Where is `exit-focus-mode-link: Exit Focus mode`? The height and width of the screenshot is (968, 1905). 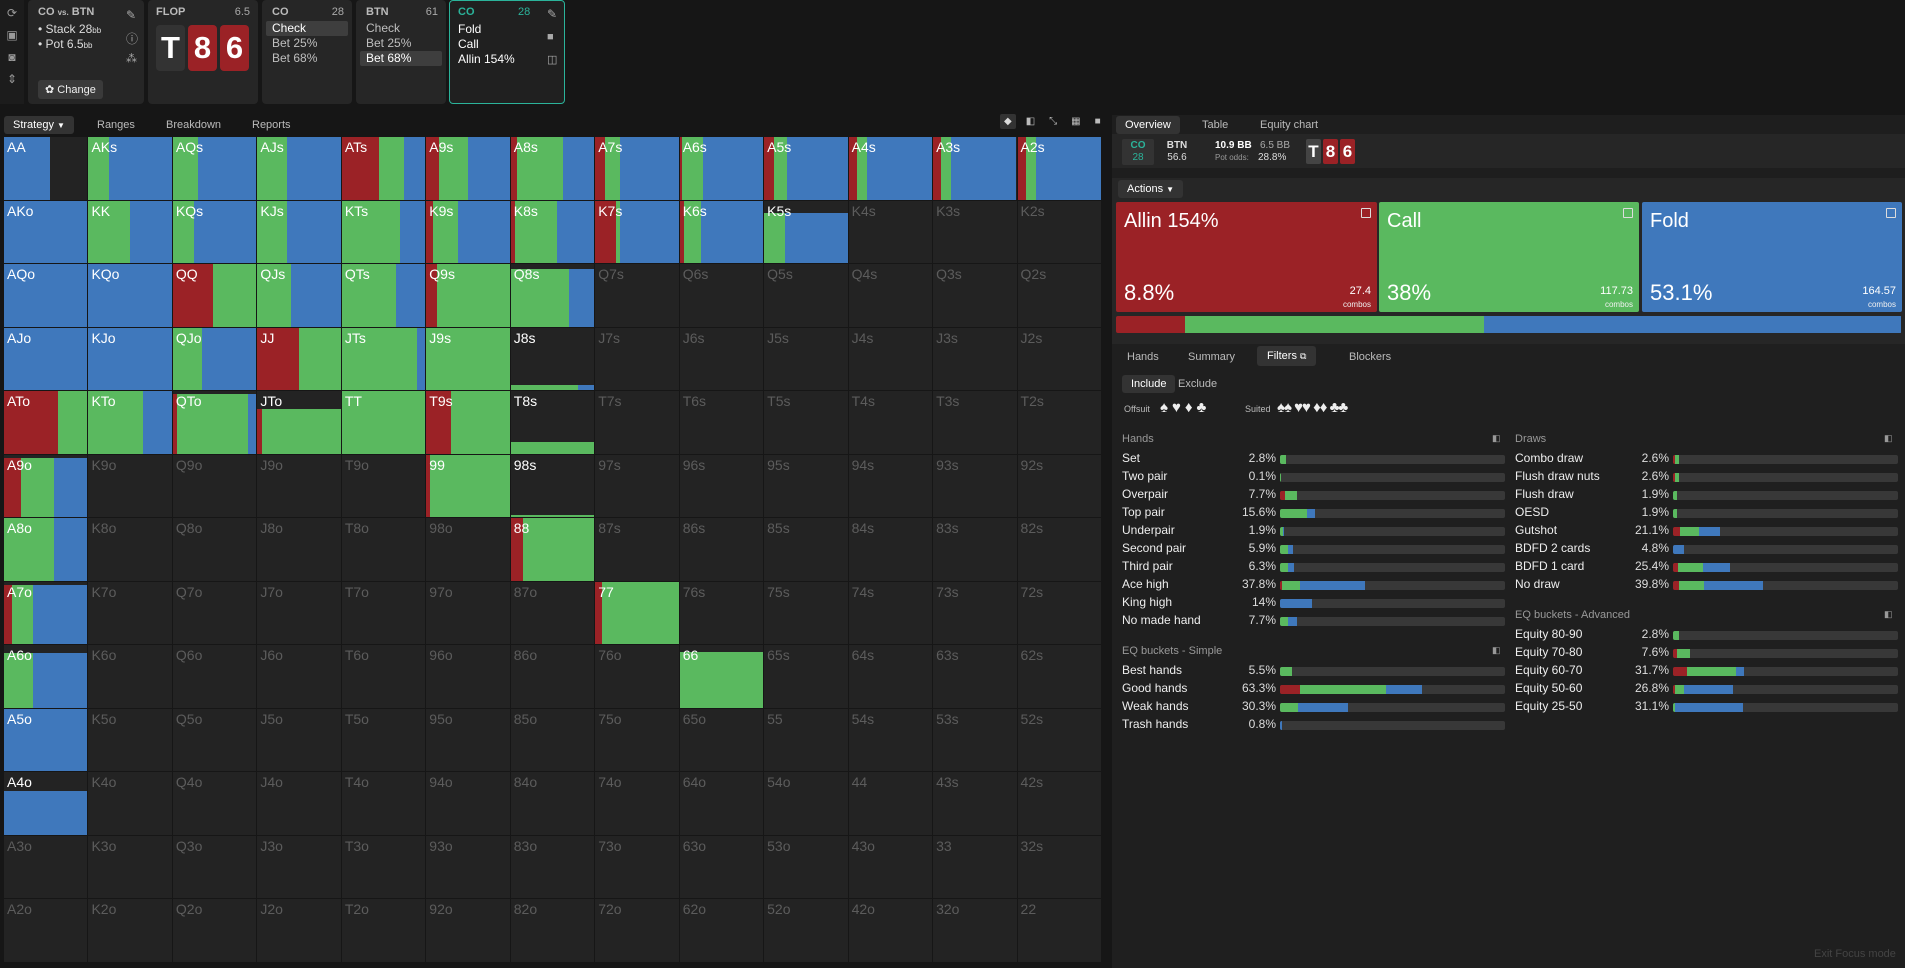 exit-focus-mode-link: Exit Focus mode is located at coordinates (1855, 954).